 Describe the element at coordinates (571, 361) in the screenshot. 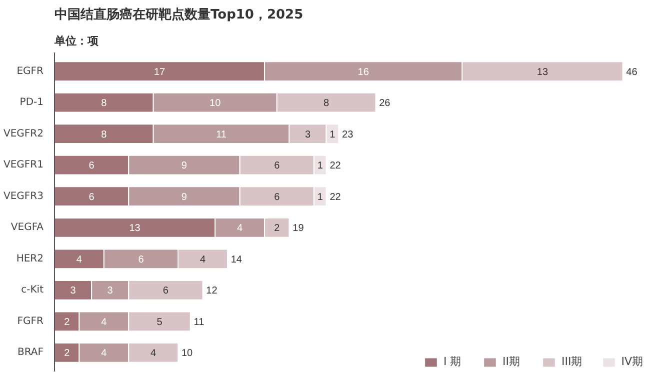

I see `legend-label: III期` at that location.